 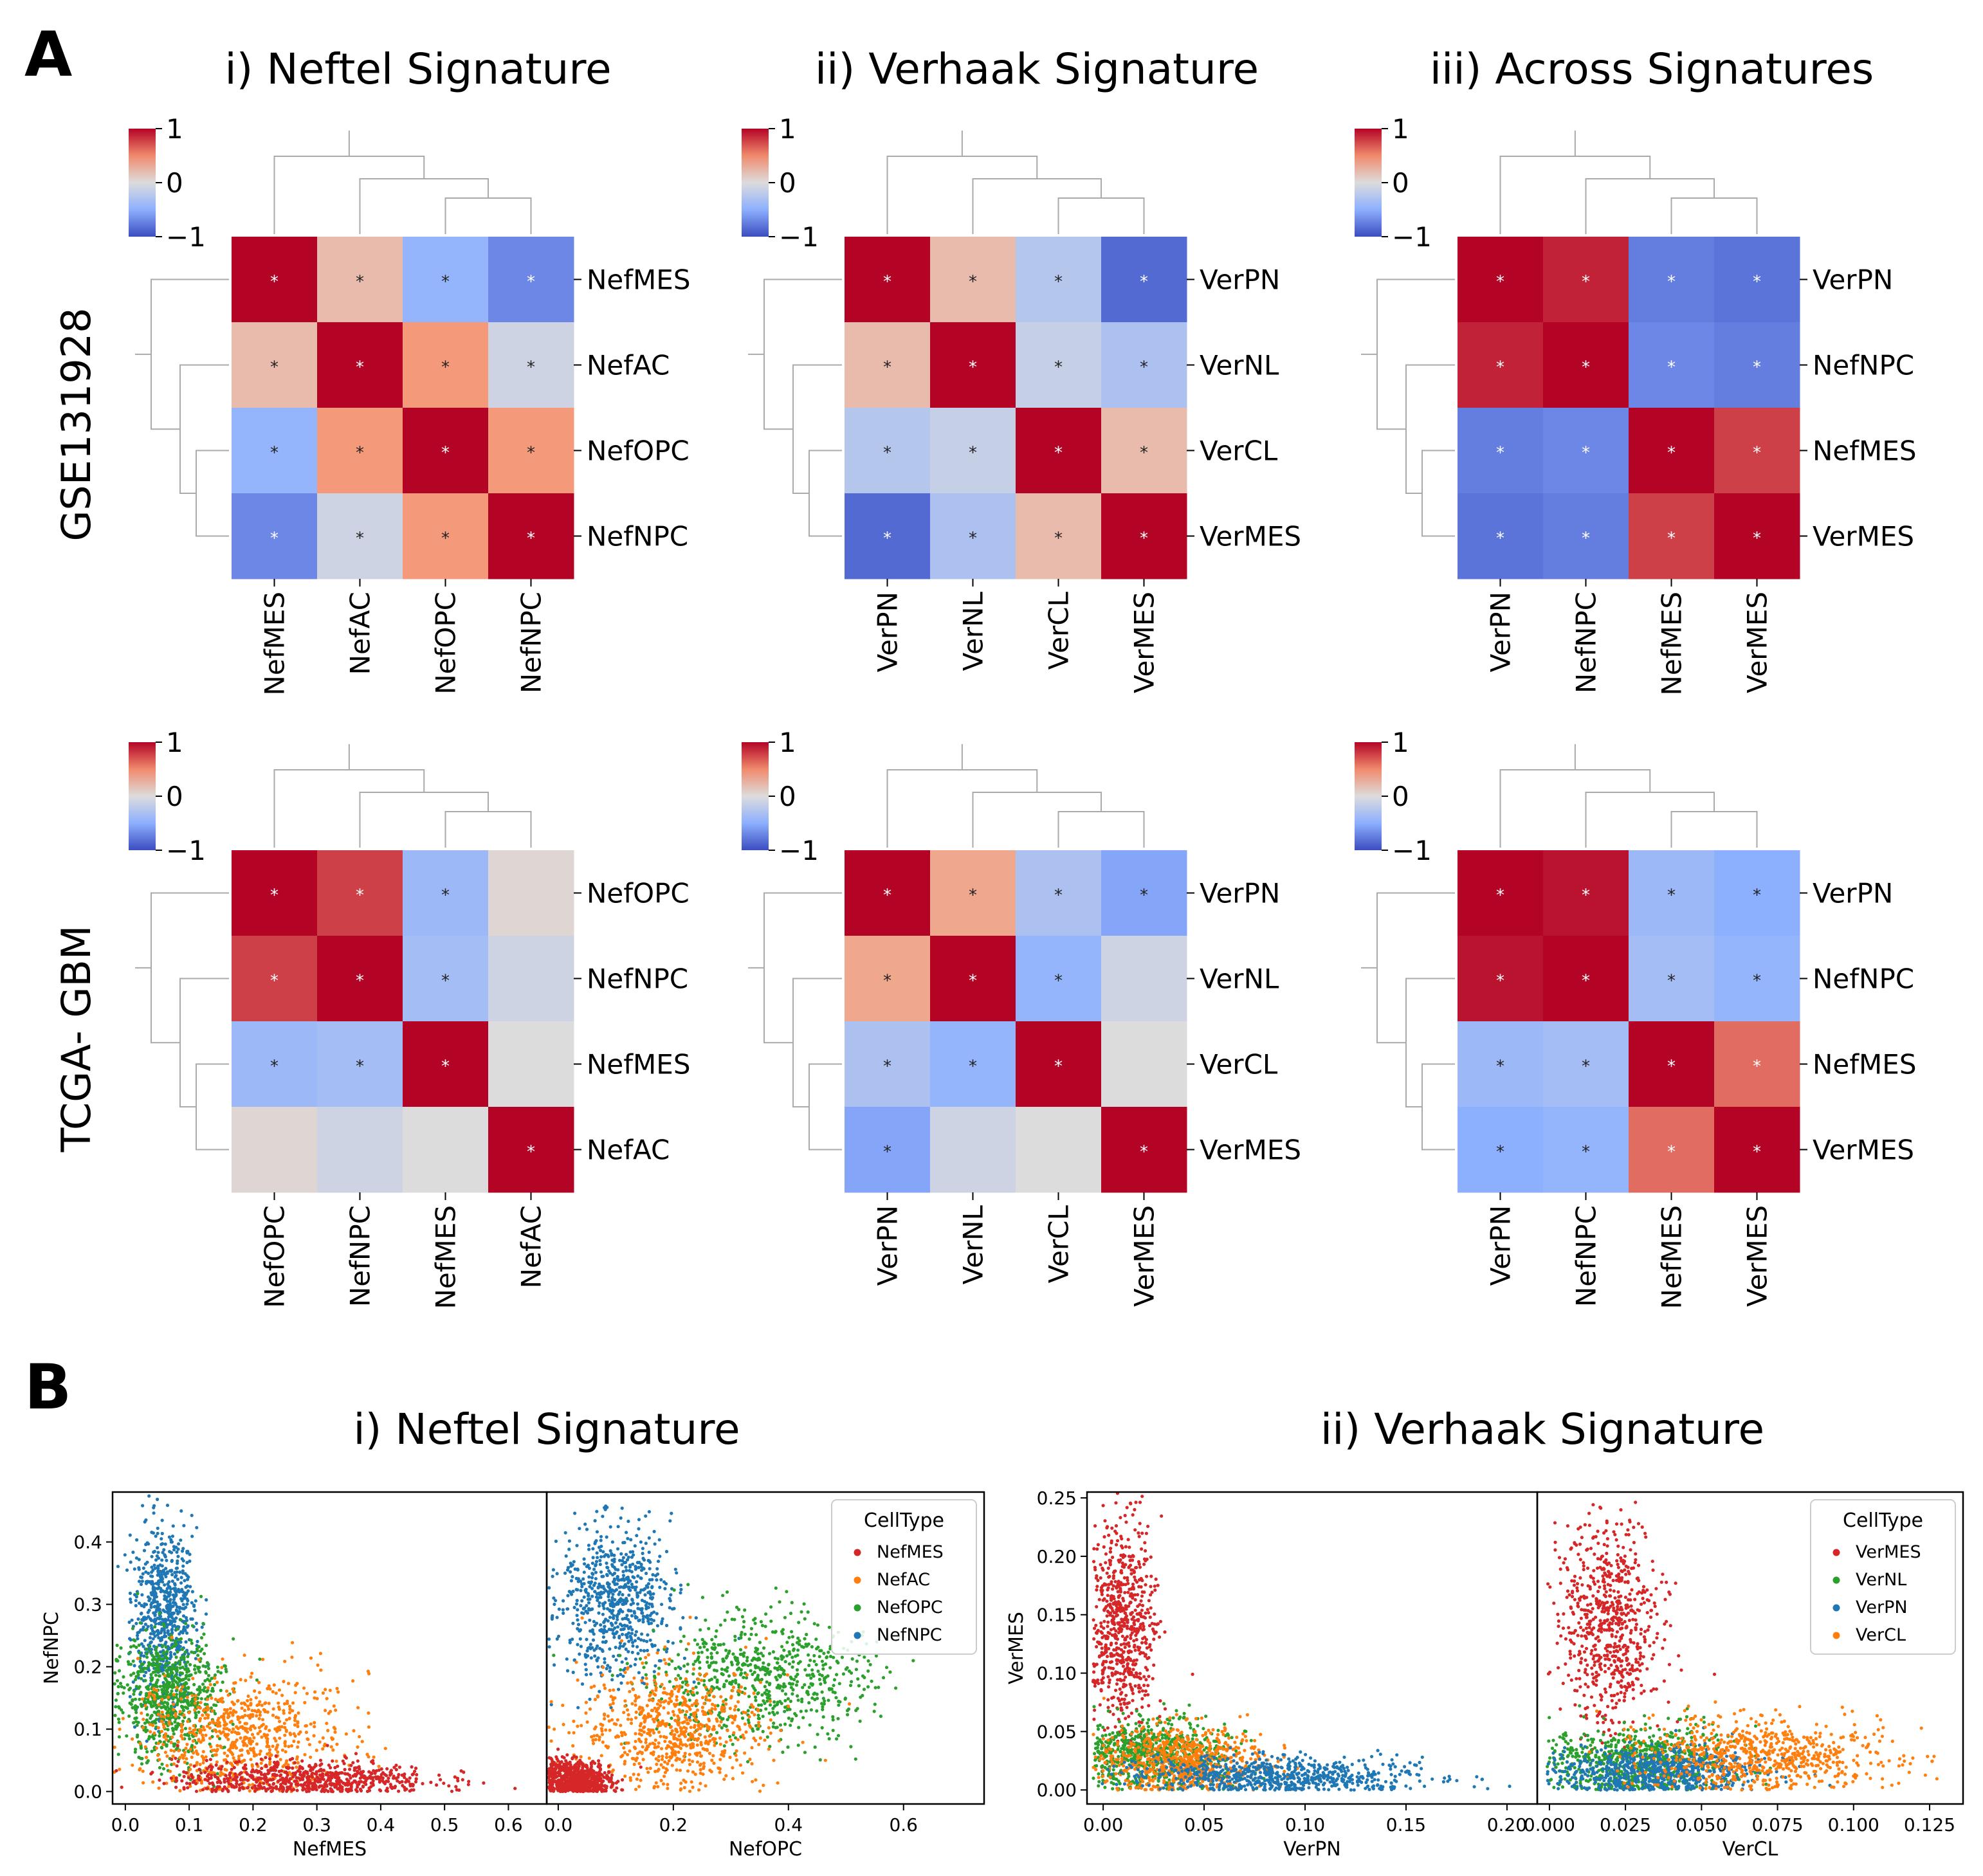 I want to click on col-label: VerMES, so click(x=1144, y=1256).